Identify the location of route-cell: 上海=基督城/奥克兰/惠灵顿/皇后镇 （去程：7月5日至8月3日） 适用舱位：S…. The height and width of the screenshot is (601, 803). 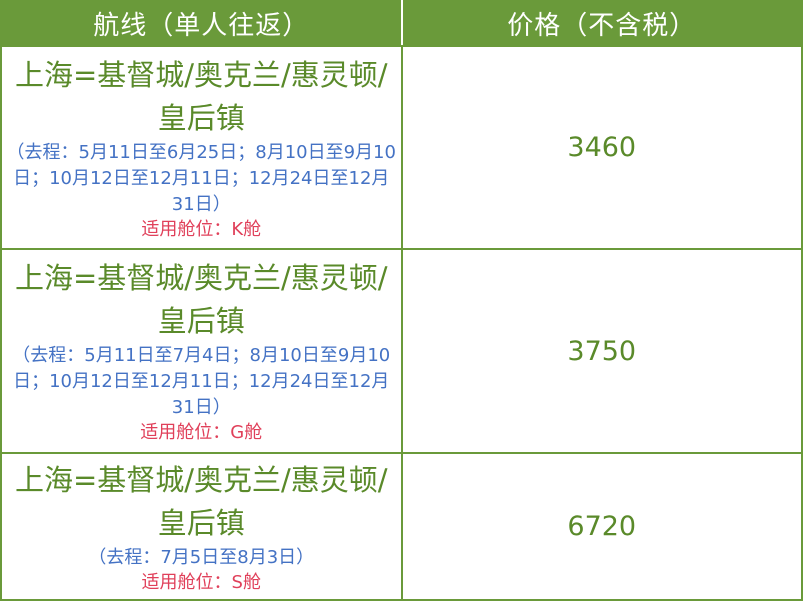
(201, 526).